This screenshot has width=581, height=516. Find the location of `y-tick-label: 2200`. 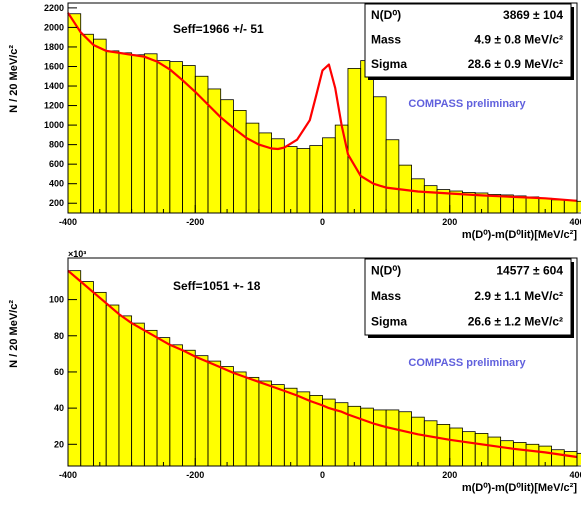

y-tick-label: 2200 is located at coordinates (54, 8).